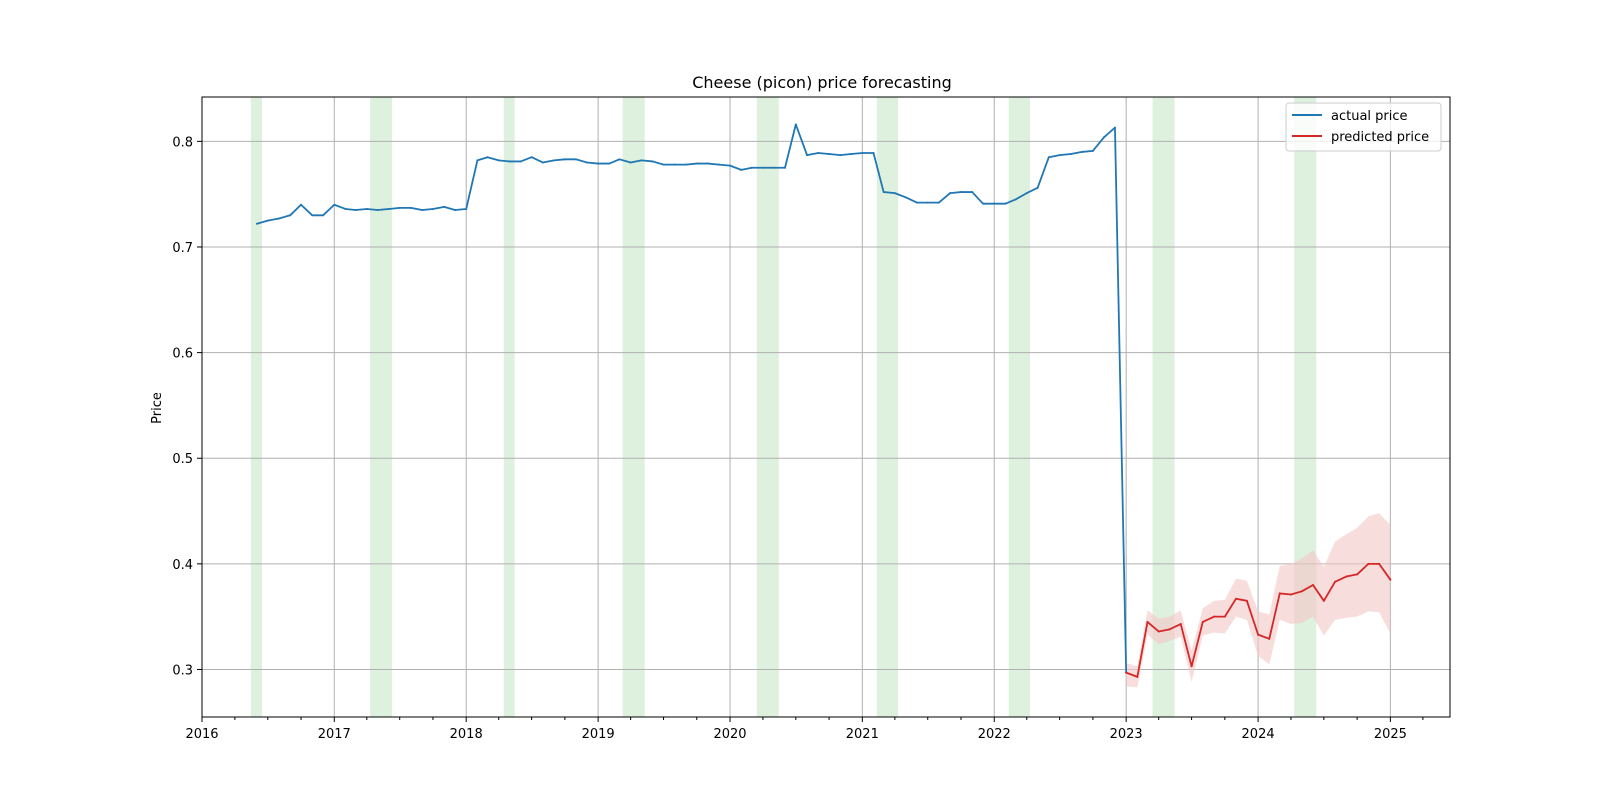 This screenshot has height=800, width=1600. What do you see at coordinates (182, 142) in the screenshot?
I see `y-tick-label-5: 0.8` at bounding box center [182, 142].